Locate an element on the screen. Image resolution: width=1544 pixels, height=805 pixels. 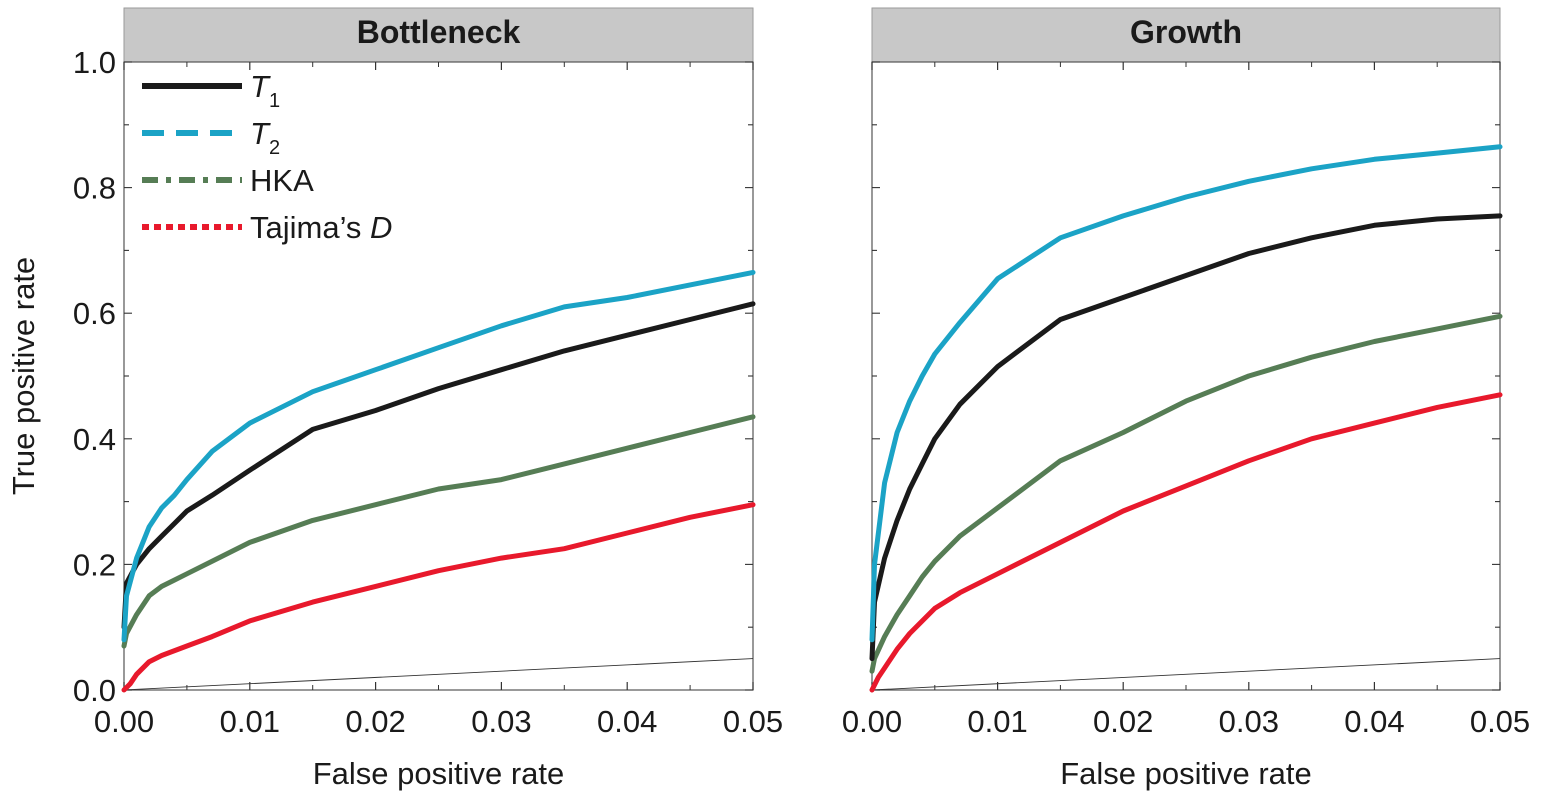
y-tick-label: 0.4 is located at coordinates (94, 439).